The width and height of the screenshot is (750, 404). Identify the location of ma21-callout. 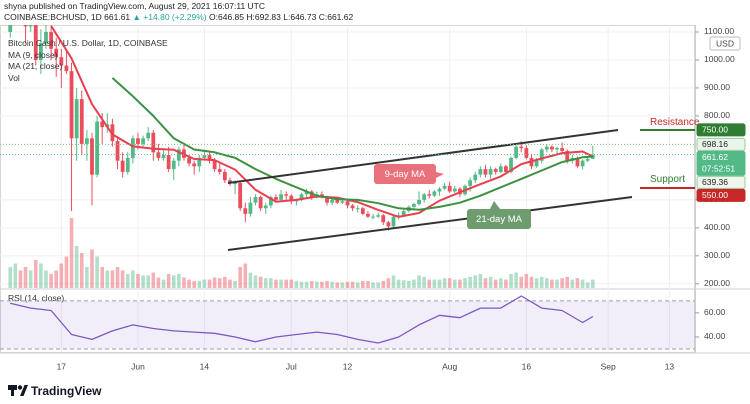
(499, 219).